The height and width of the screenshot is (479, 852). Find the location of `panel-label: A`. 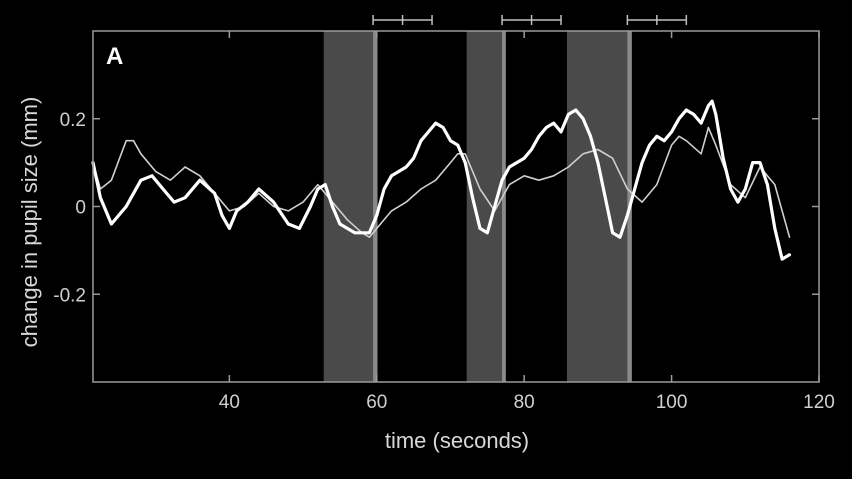

panel-label: A is located at coordinates (114, 56).